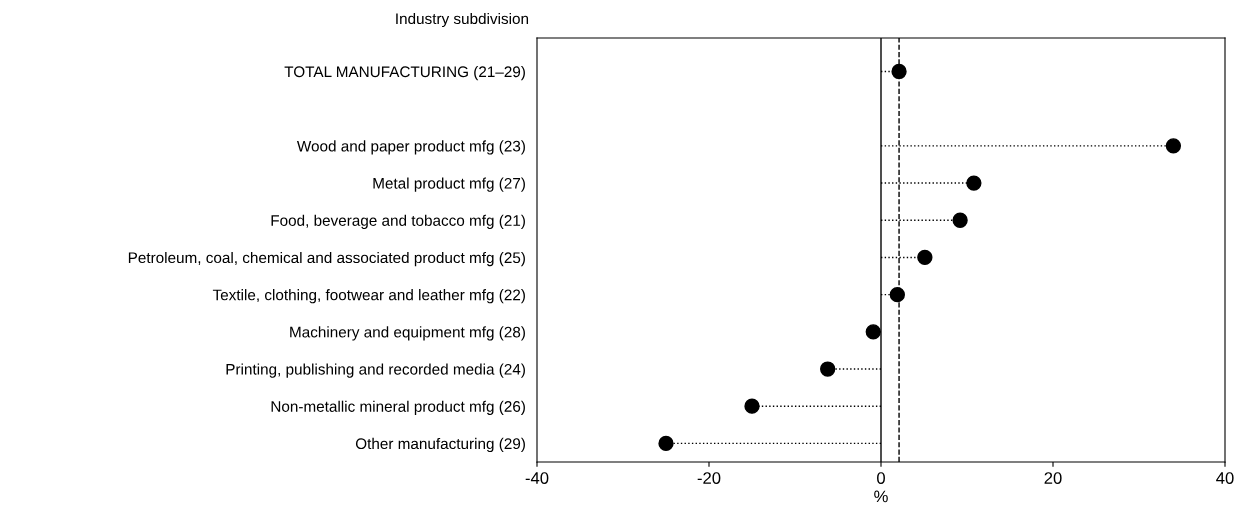 The height and width of the screenshot is (523, 1239). Describe the element at coordinates (449, 184) in the screenshot. I see `y-tick-label: Metal product mfg (27)` at that location.